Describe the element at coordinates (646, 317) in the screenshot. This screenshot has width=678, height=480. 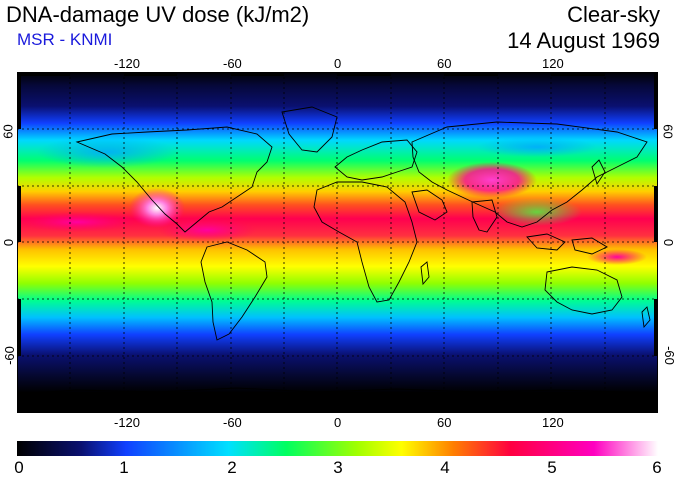
I see `coast-new-zealand` at that location.